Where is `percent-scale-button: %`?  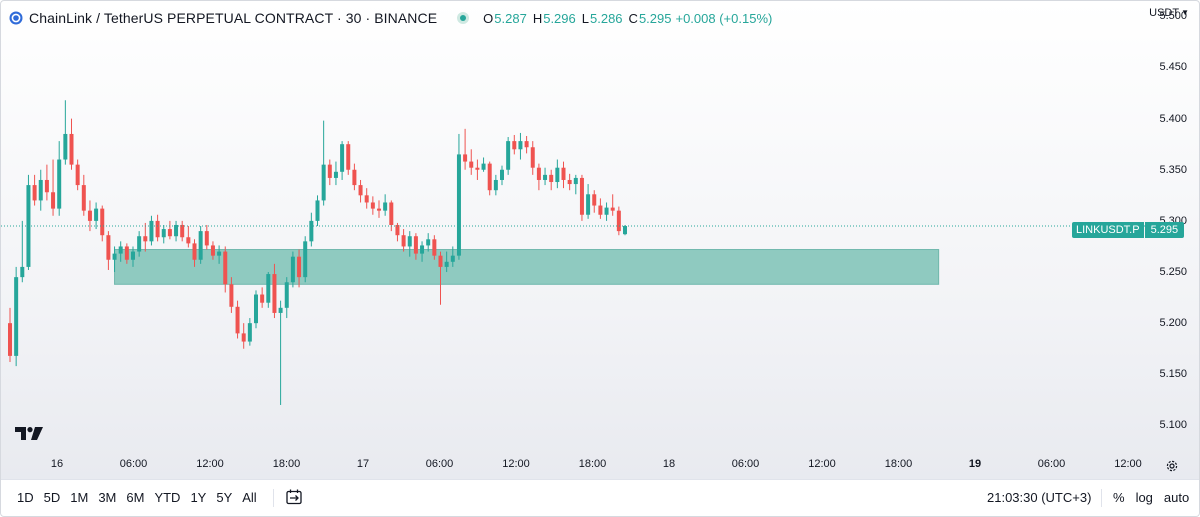 percent-scale-button: % is located at coordinates (1119, 497).